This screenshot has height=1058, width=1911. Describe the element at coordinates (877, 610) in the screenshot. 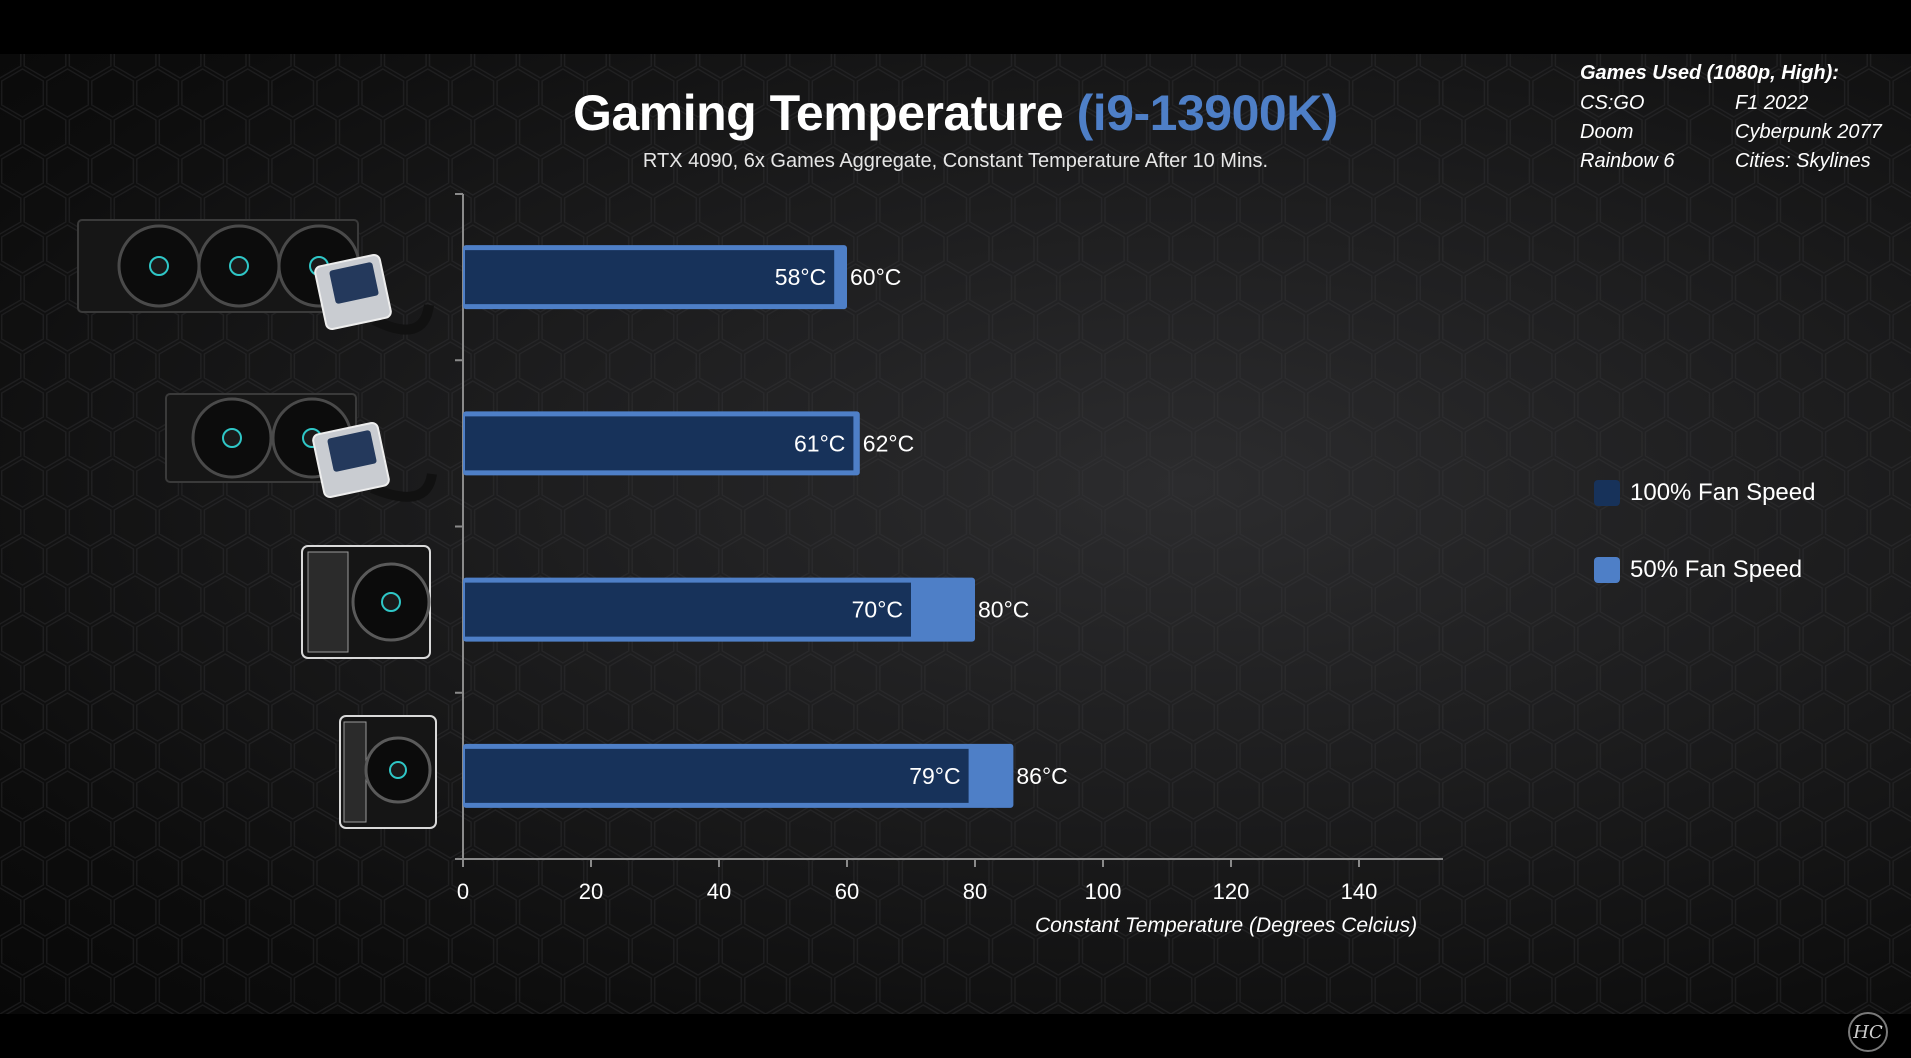

I see `data-label-100-fan: 70°C` at that location.